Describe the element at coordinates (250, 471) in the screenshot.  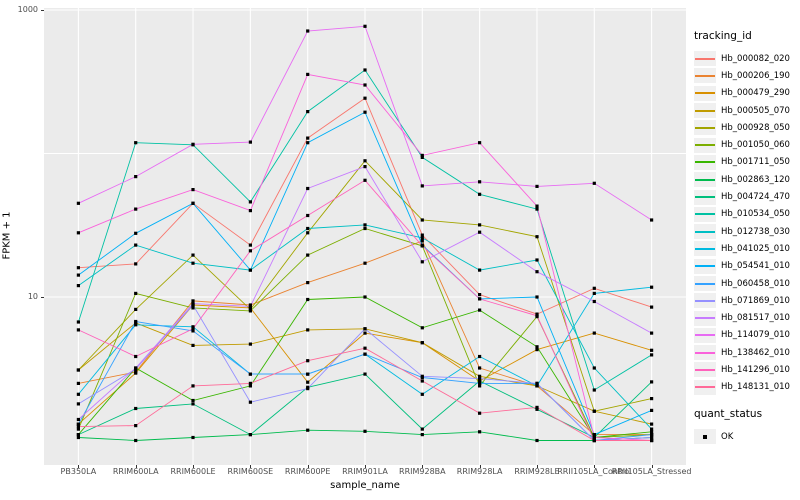
I see `x-tick-label: RRIM600SE` at that location.